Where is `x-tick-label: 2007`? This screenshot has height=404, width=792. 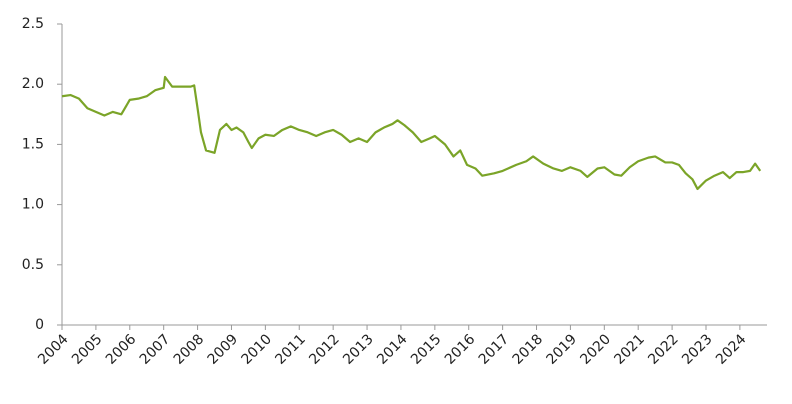 x-tick-label: 2007 is located at coordinates (155, 349).